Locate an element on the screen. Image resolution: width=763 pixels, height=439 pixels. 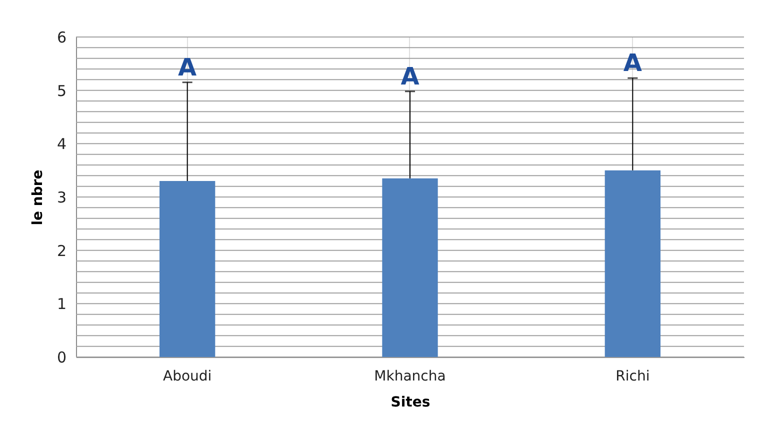
x-tick-label: Aboudi is located at coordinates (187, 376).